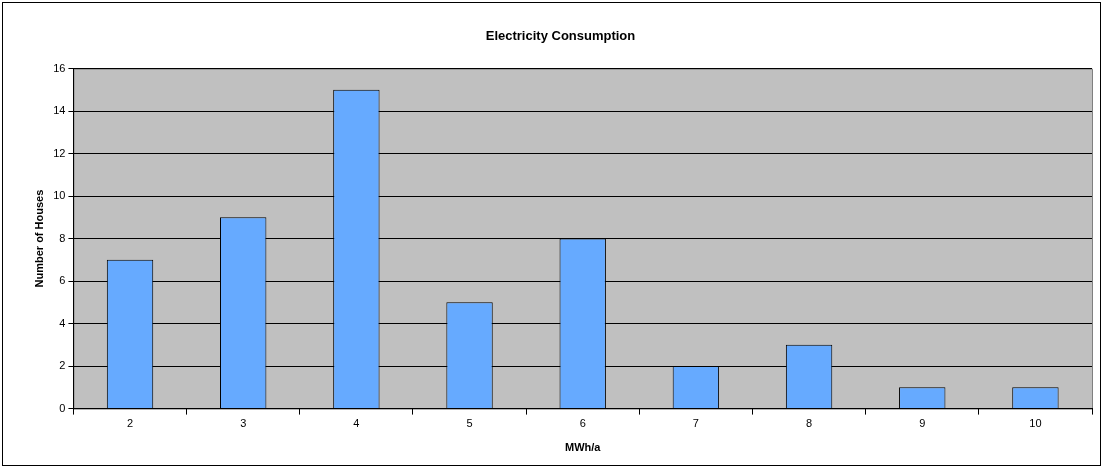 This screenshot has height=468, width=1105. What do you see at coordinates (62, 237) in the screenshot?
I see `y-tick-label: 8` at bounding box center [62, 237].